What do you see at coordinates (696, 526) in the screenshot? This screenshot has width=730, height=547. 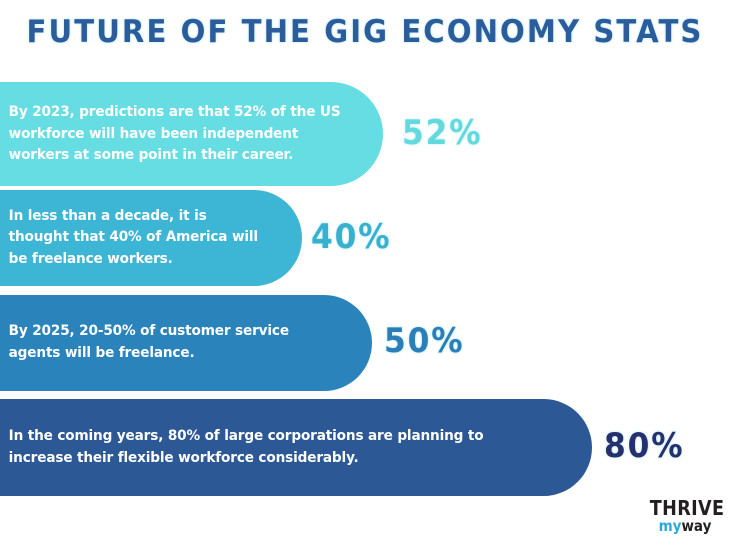 I see `brand-logo-way: way` at bounding box center [696, 526].